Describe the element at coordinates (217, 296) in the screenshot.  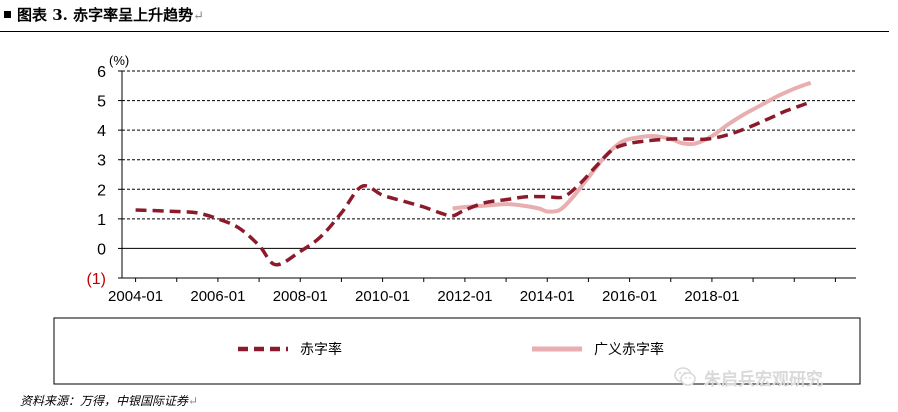
I see `x-tick-label: 2006-01` at that location.